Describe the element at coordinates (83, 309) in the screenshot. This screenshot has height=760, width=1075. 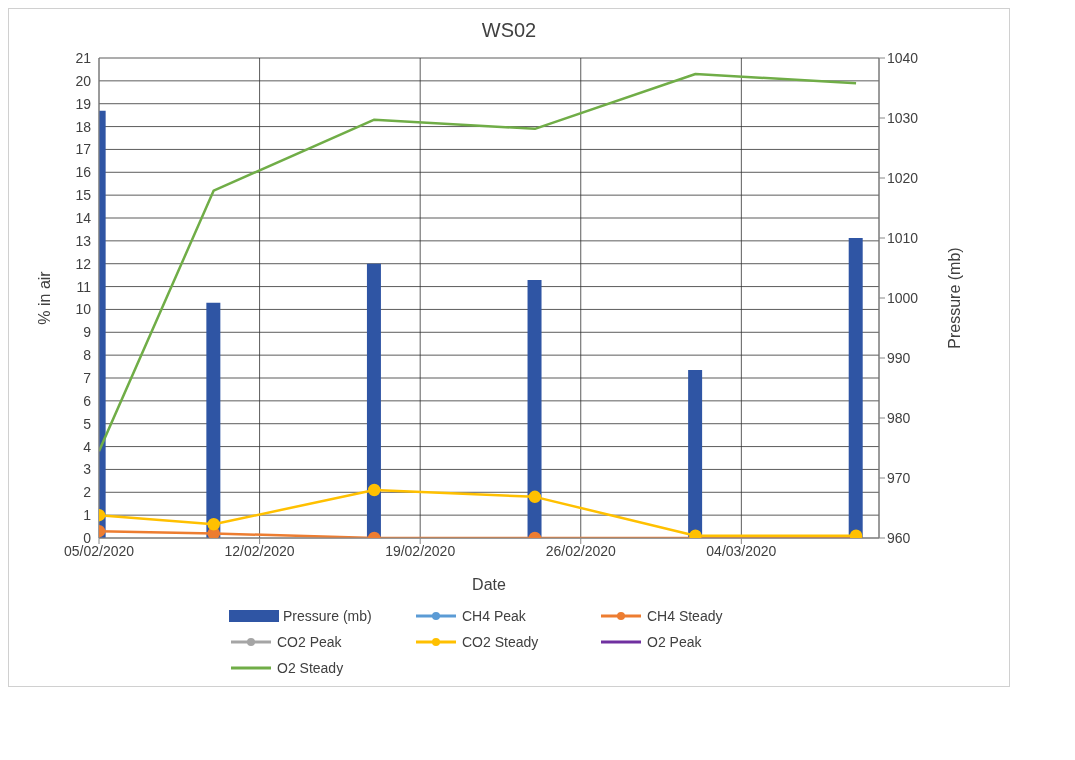
I see `y-tick-label: 10` at that location.